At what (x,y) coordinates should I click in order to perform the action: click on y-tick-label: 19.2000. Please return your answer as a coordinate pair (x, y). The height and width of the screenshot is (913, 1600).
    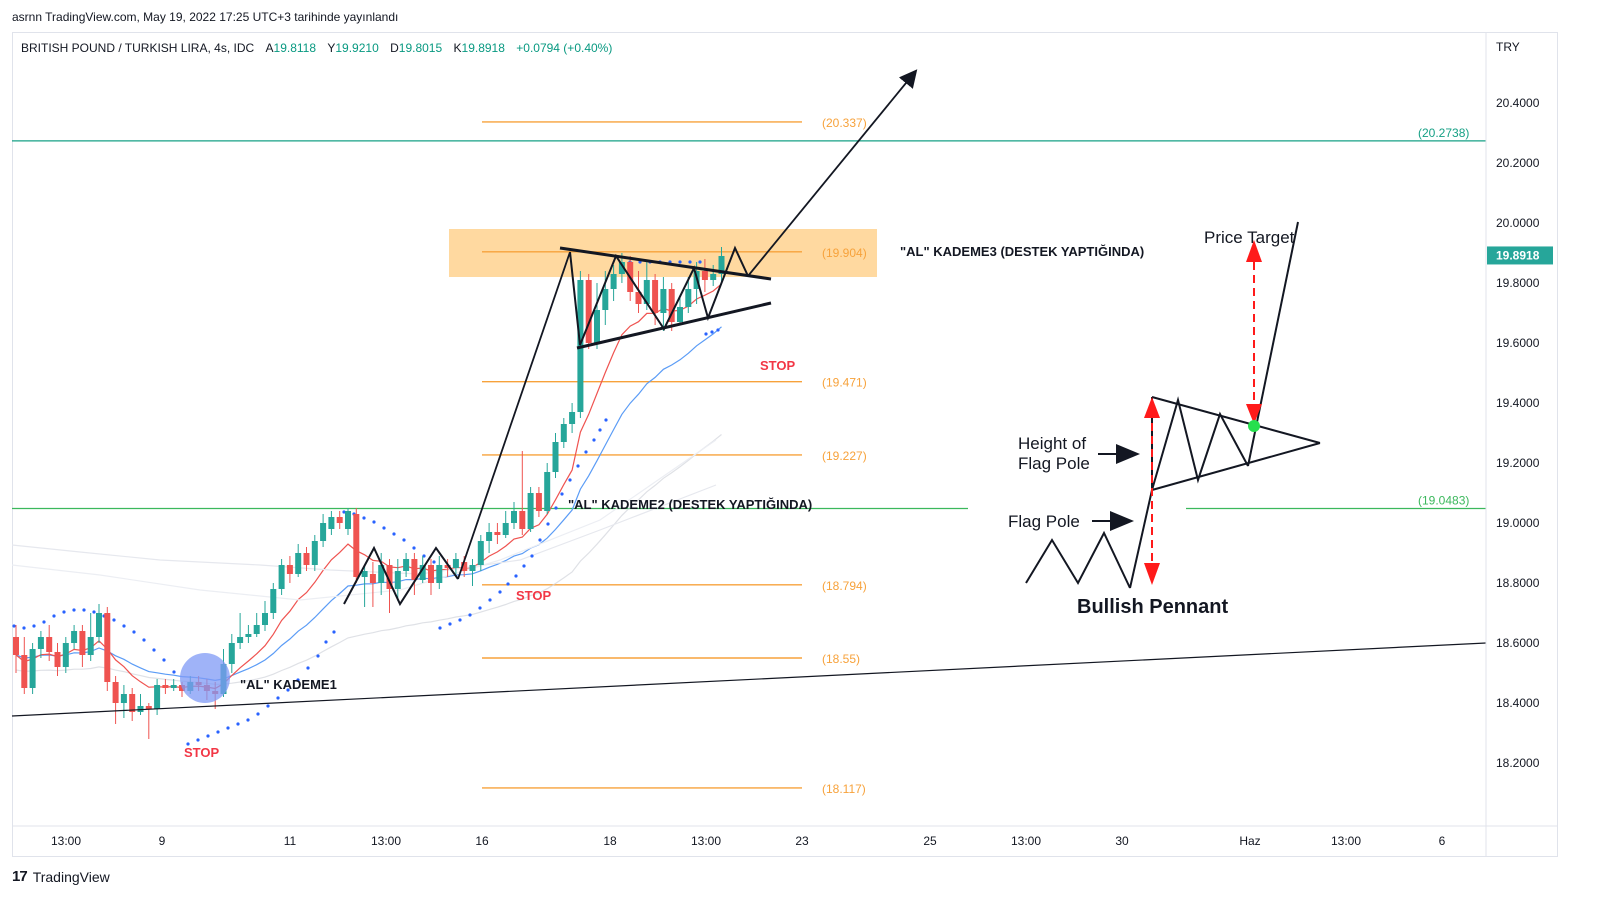
    Looking at the image, I should click on (1518, 463).